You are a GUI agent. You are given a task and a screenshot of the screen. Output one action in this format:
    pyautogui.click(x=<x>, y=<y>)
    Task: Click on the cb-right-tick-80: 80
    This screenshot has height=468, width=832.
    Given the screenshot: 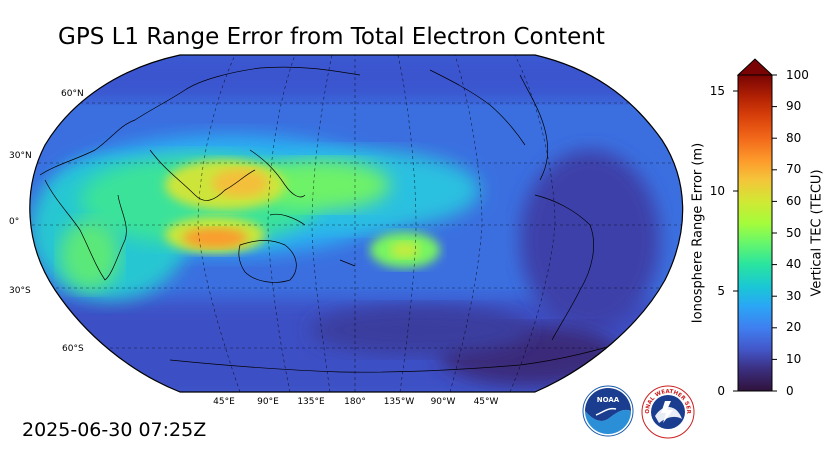 What is the action you would take?
    pyautogui.click(x=794, y=138)
    